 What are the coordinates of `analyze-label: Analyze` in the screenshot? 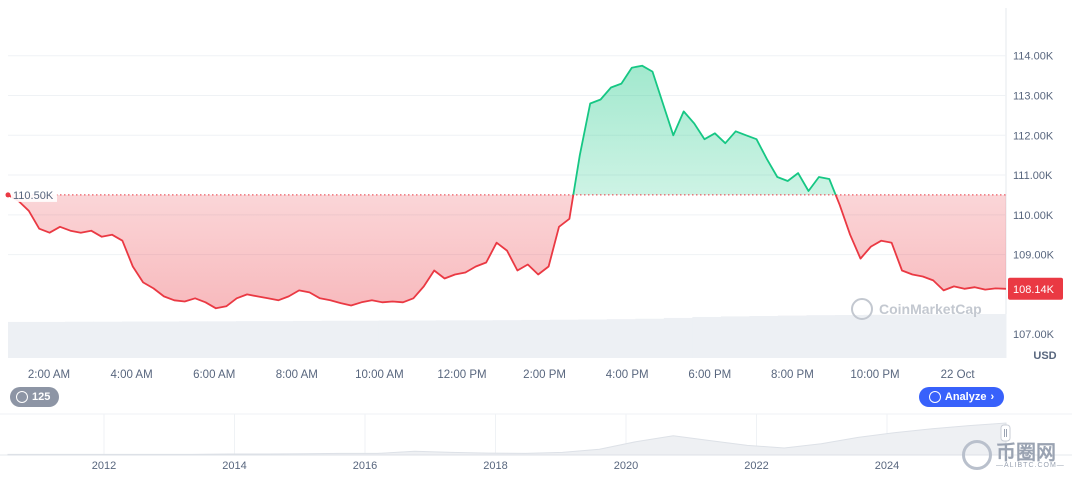 It's located at (965, 397).